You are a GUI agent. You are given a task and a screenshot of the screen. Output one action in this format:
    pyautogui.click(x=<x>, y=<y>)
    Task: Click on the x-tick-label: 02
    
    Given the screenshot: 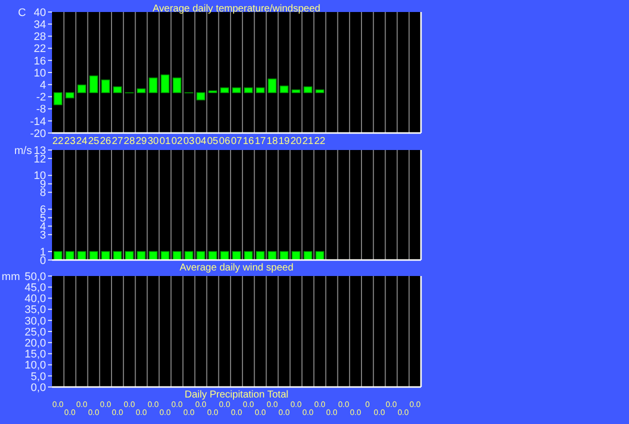 What is the action you would take?
    pyautogui.click(x=177, y=141)
    